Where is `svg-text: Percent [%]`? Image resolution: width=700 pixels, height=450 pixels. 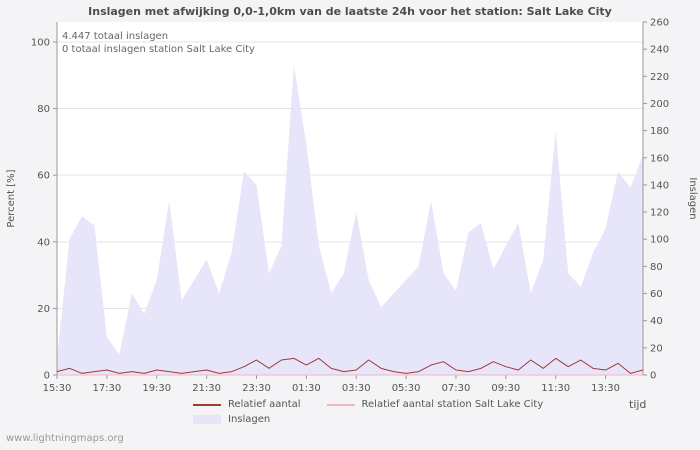 svg-text: Percent [%] is located at coordinates (11, 198).